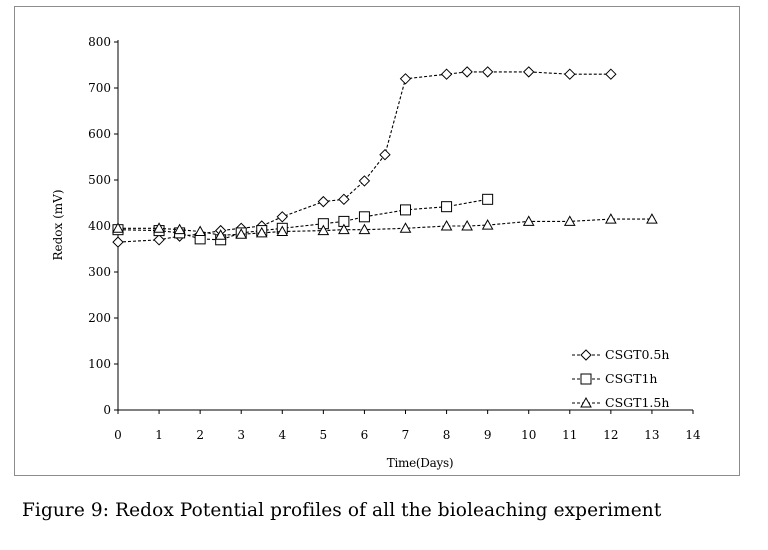 Image resolution: width=768 pixels, height=550 pixels. What do you see at coordinates (99, 42) in the screenshot?
I see `y-tick-label: 800` at bounding box center [99, 42].